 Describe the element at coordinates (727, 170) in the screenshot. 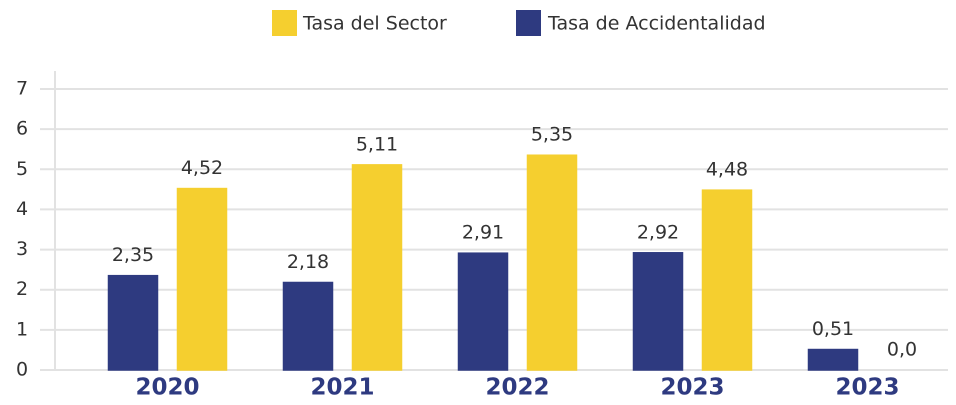

I see `value-label: 4,48` at that location.